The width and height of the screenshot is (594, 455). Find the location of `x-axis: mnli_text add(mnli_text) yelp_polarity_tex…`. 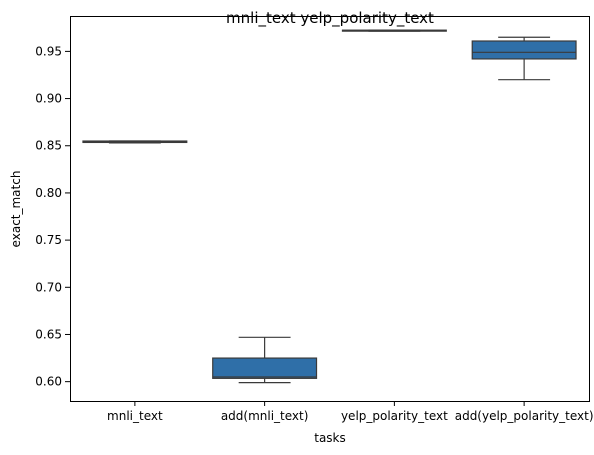

x-axis: mnli_text add(mnli_text) yelp_polarity_tex… is located at coordinates (350, 412).